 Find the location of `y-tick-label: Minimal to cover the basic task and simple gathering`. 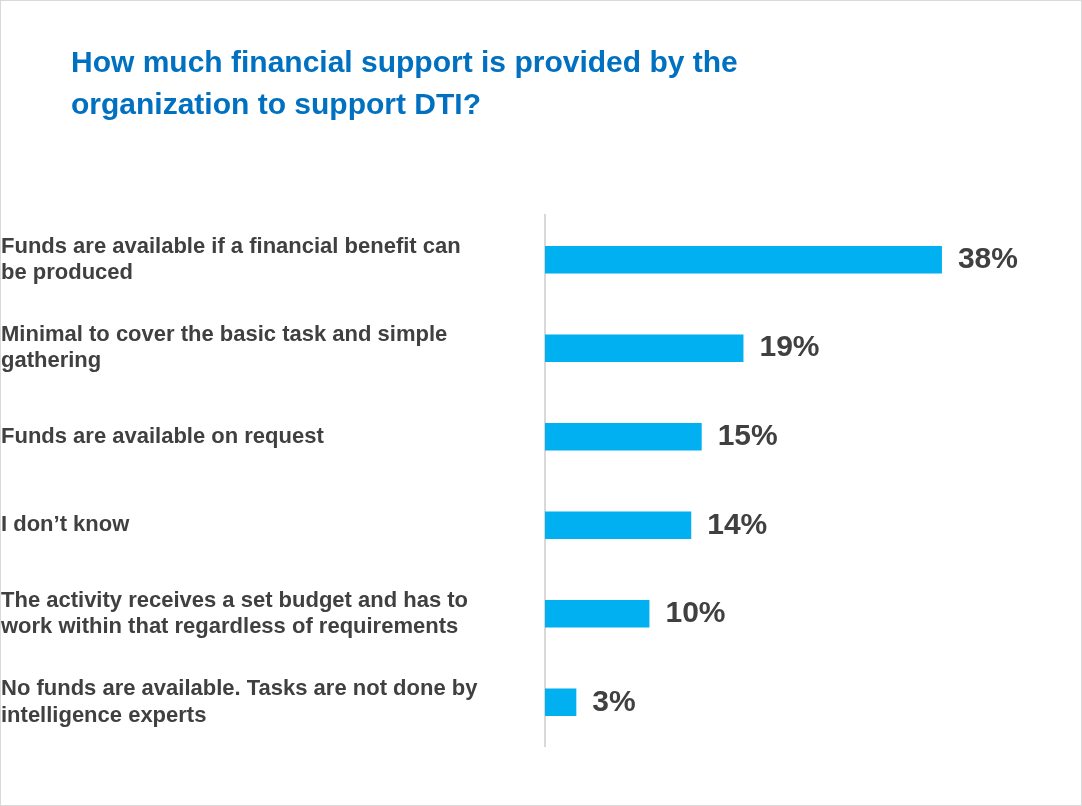

y-tick-label: Minimal to cover the basic task and simple gathering is located at coordinates (224, 347).